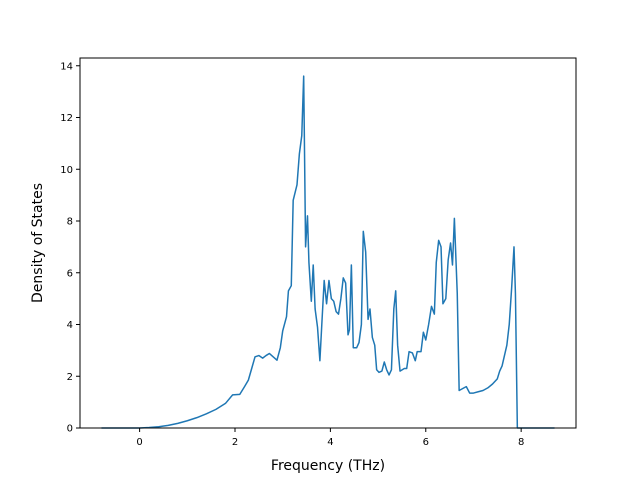  What do you see at coordinates (70, 325) in the screenshot?
I see `y-tick-label: 4` at bounding box center [70, 325].